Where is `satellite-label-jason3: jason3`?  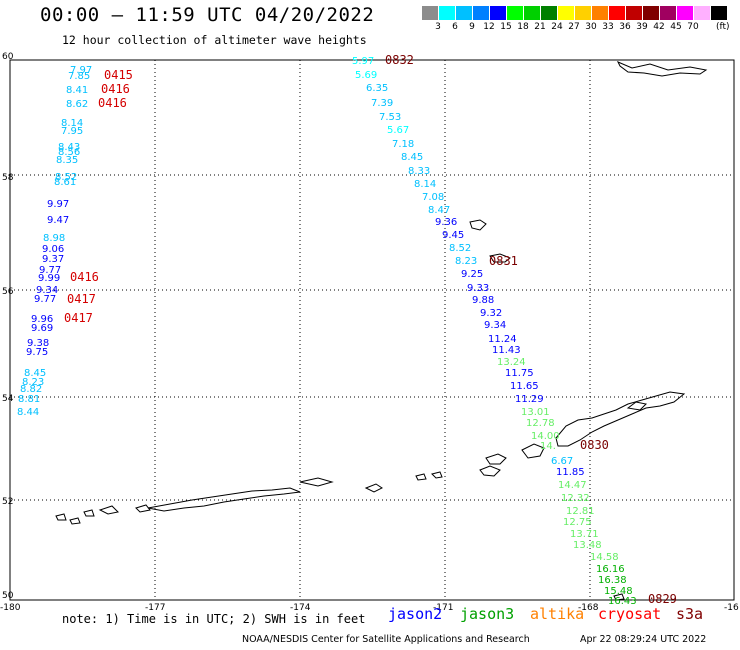
satellite-label-jason3: jason3 is located at coordinates (487, 614).